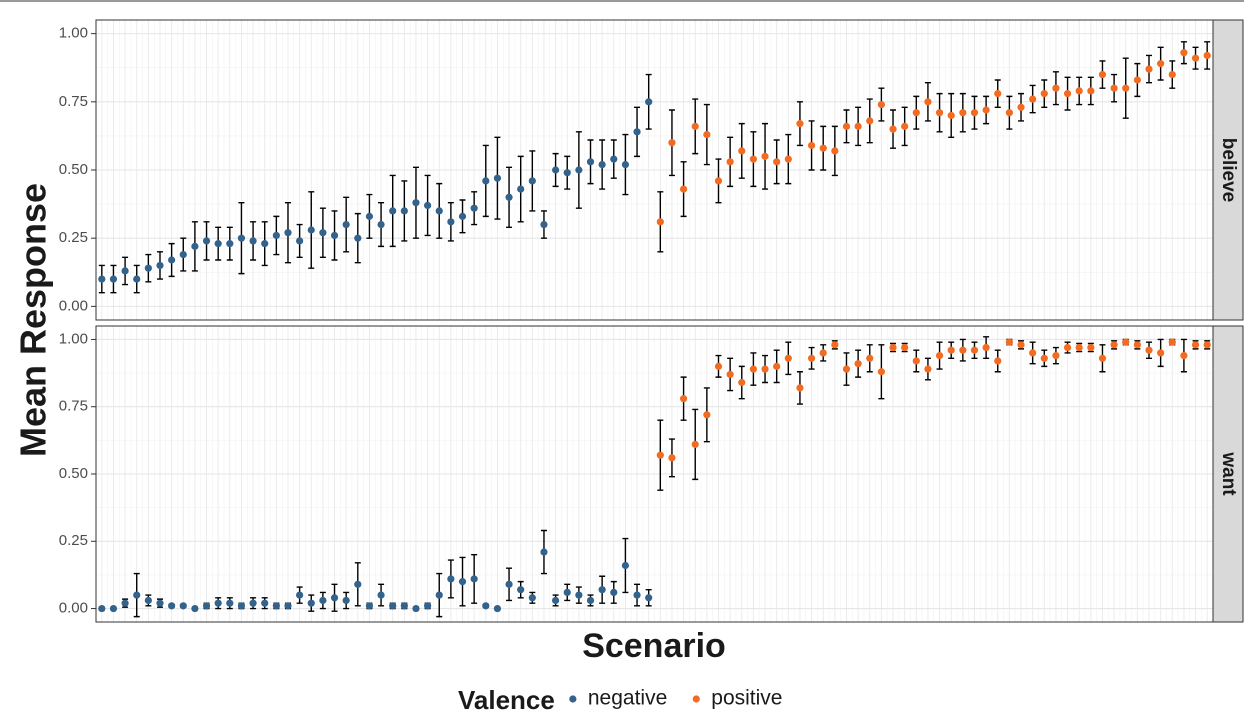  What do you see at coordinates (73, 237) in the screenshot?
I see `y-tick-label: 0.25` at bounding box center [73, 237].